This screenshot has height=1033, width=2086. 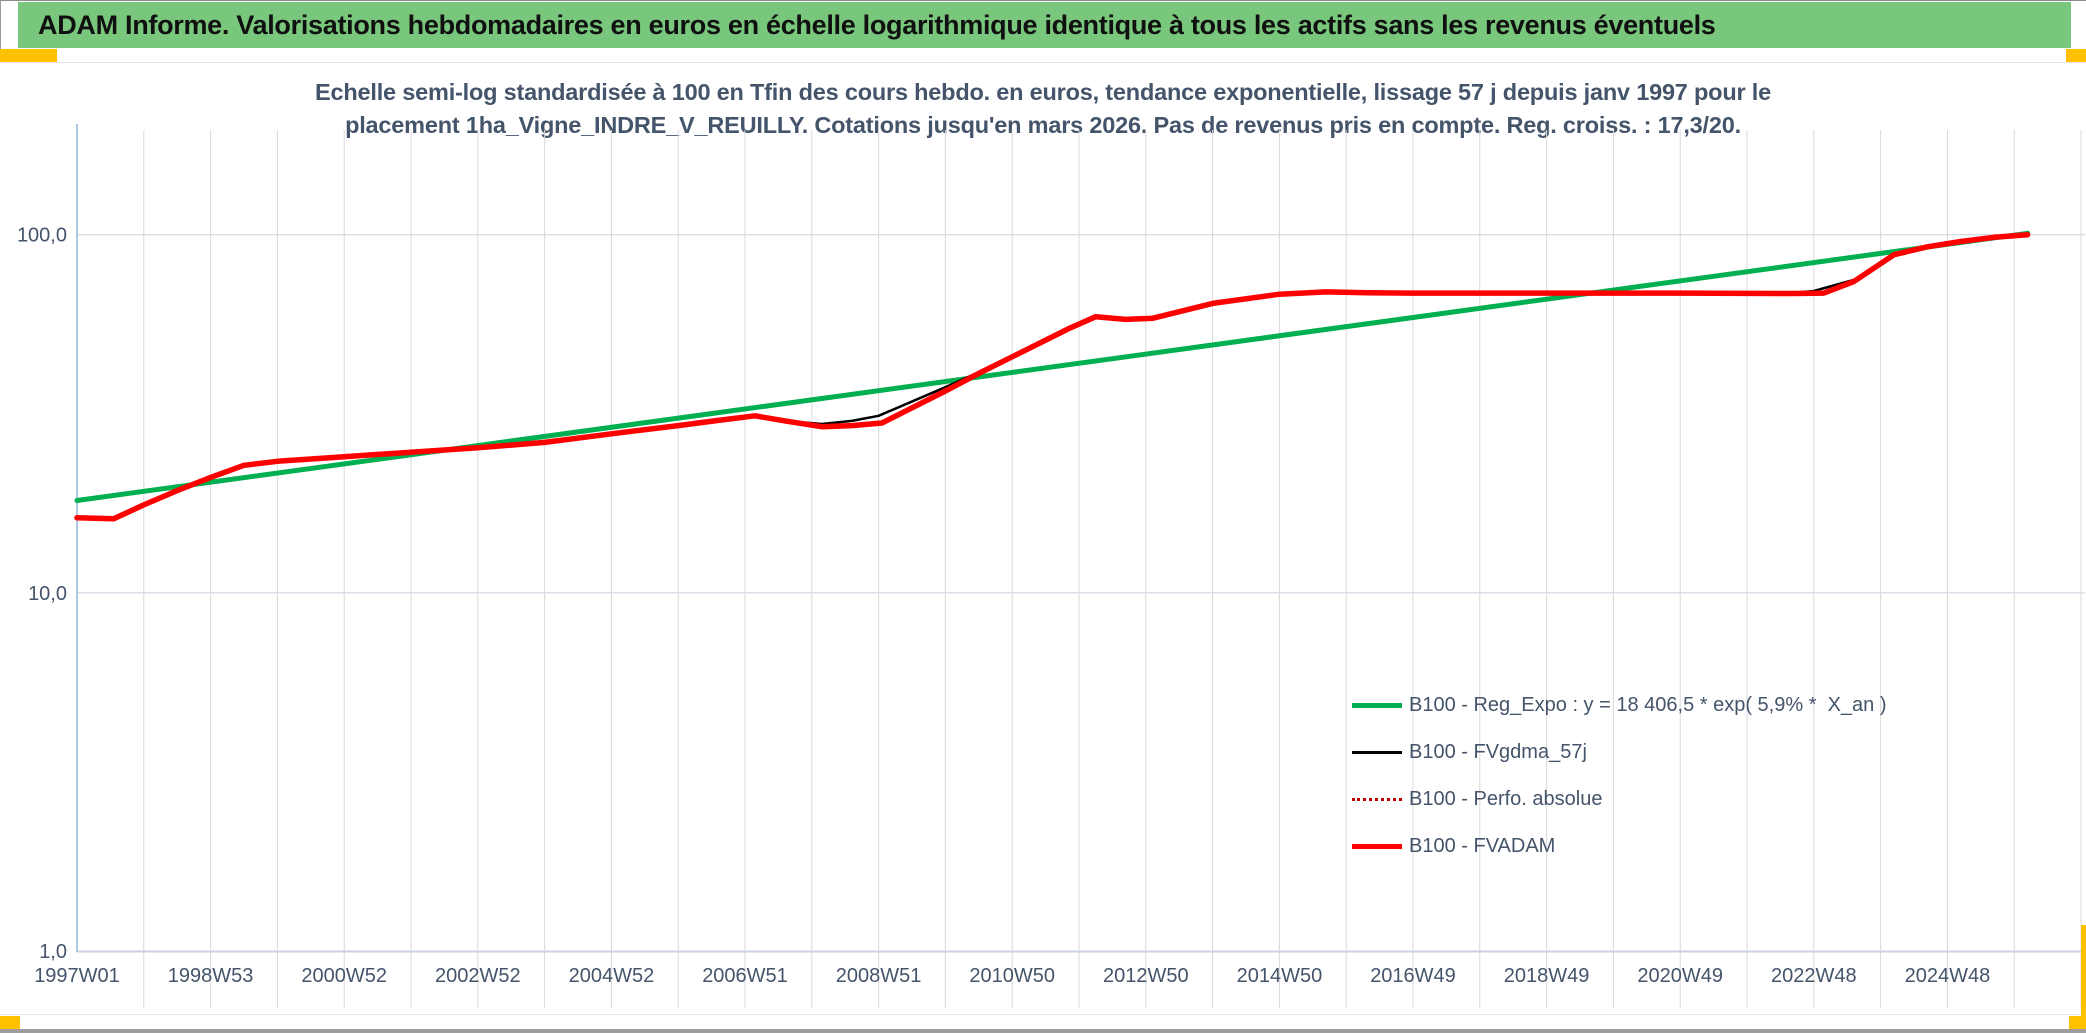 I want to click on legend-item: B100 - FVgdma_57j, so click(x=1619, y=752).